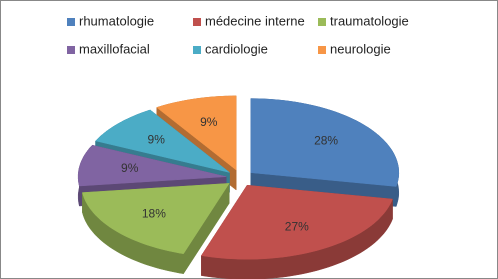 The height and width of the screenshot is (279, 498). What do you see at coordinates (297, 226) in the screenshot?
I see `data-label: 27%` at bounding box center [297, 226].